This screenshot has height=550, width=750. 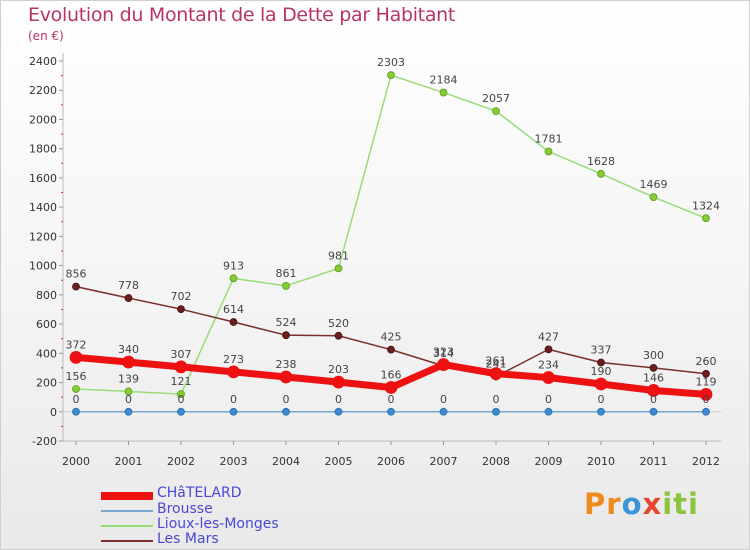 What do you see at coordinates (43, 178) in the screenshot?
I see `y-tick-label: 1600` at bounding box center [43, 178].